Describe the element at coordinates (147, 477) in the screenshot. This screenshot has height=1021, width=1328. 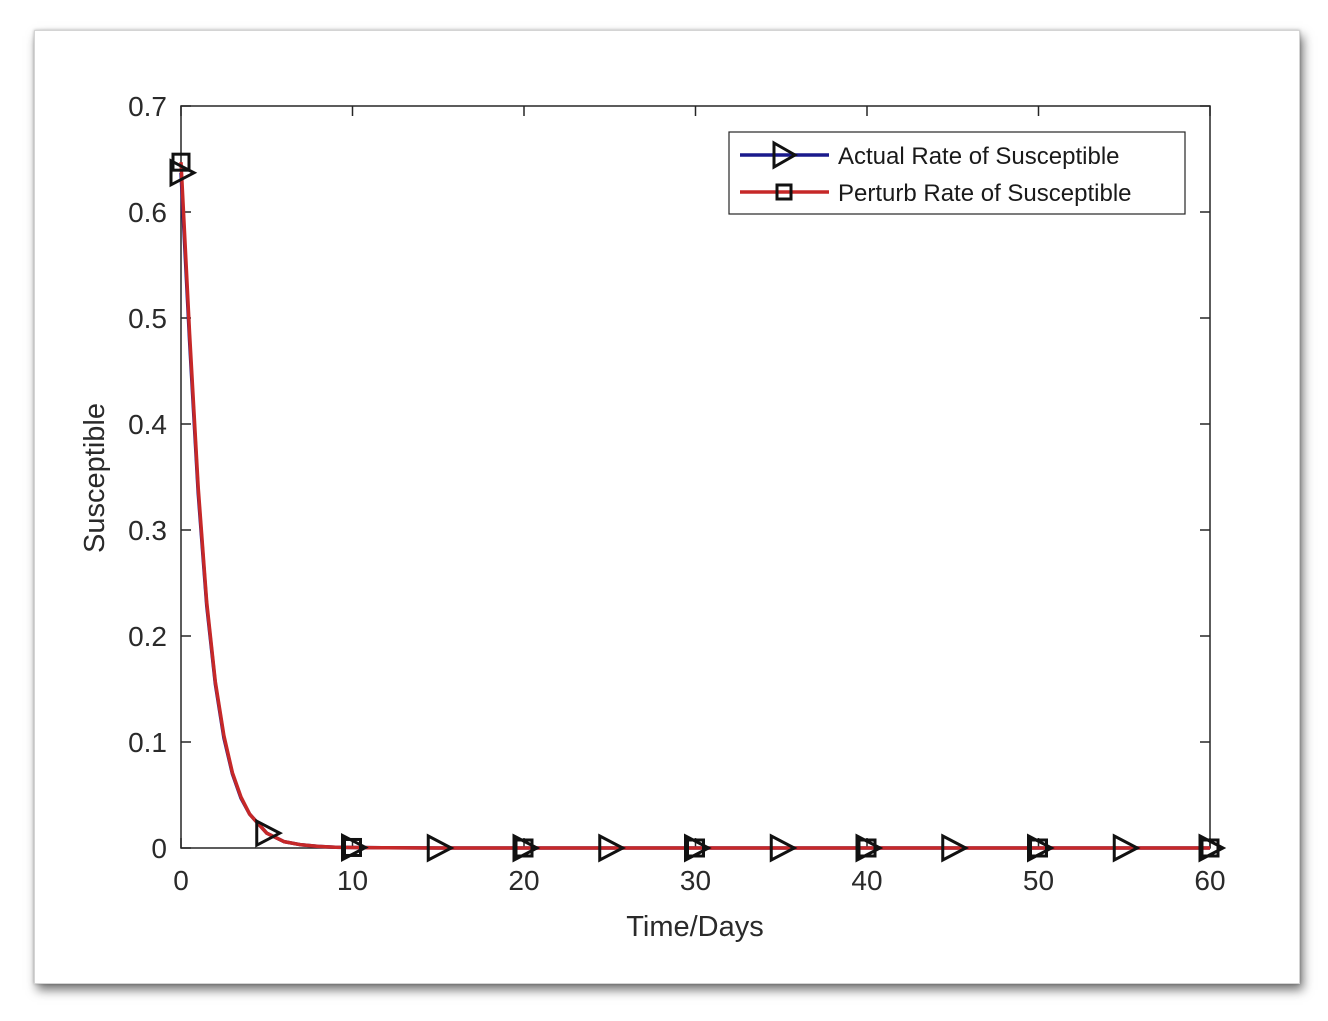
I see `y-tick-labels: 0 0.1 0.2 0.3 0.4 0.5 0.6 0.7` at that location.